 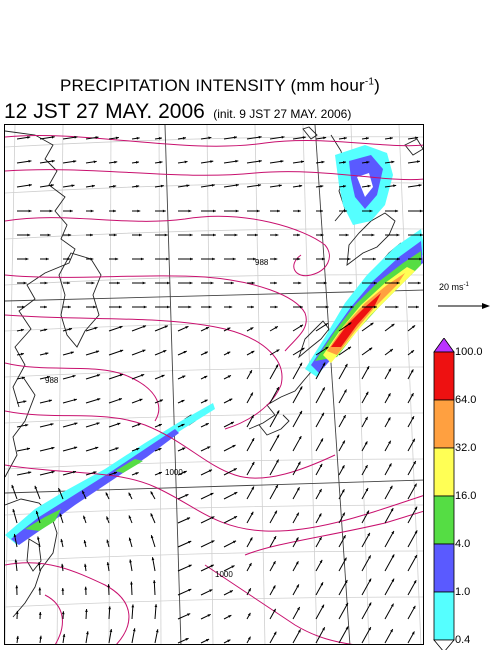 What do you see at coordinates (466, 496) in the screenshot?
I see `colorbar-level-label: 16.0` at bounding box center [466, 496].